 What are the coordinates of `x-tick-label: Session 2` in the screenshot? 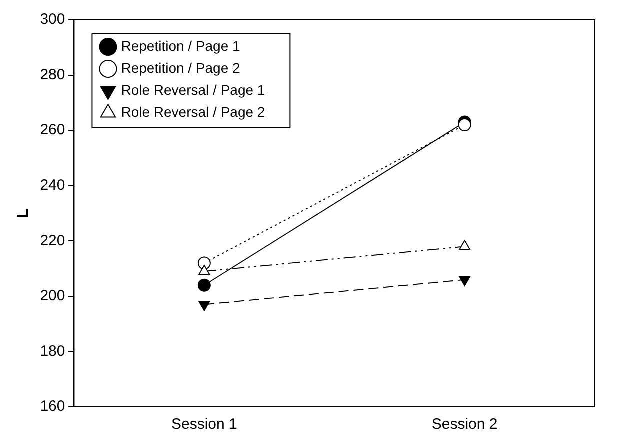 It's located at (465, 425).